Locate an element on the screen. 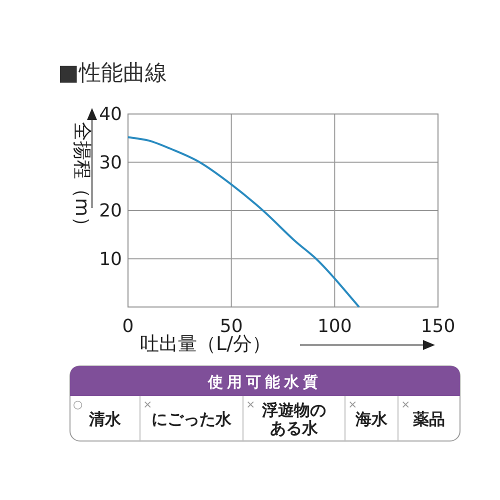 The image size is (500, 500). category-label: 浮遊物のある水 is located at coordinates (293, 419).